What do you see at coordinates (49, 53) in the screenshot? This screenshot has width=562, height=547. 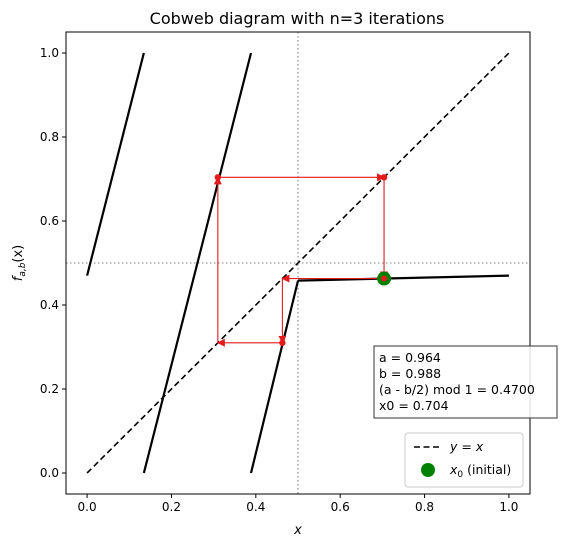 I see `y-tick-label-5: 1.0` at bounding box center [49, 53].